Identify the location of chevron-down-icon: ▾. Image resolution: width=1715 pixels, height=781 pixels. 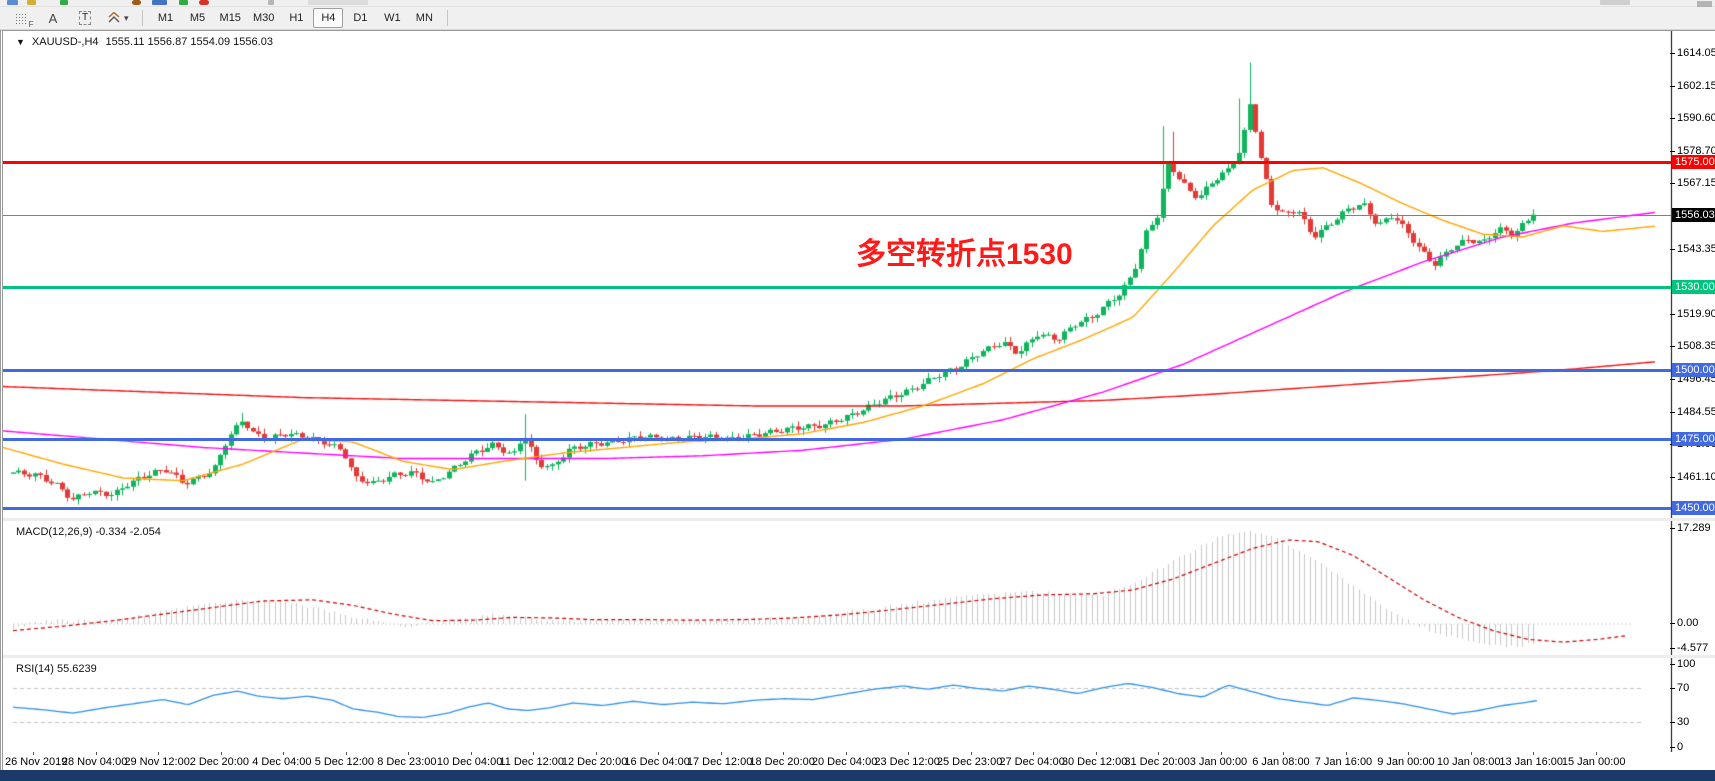
(126, 17).